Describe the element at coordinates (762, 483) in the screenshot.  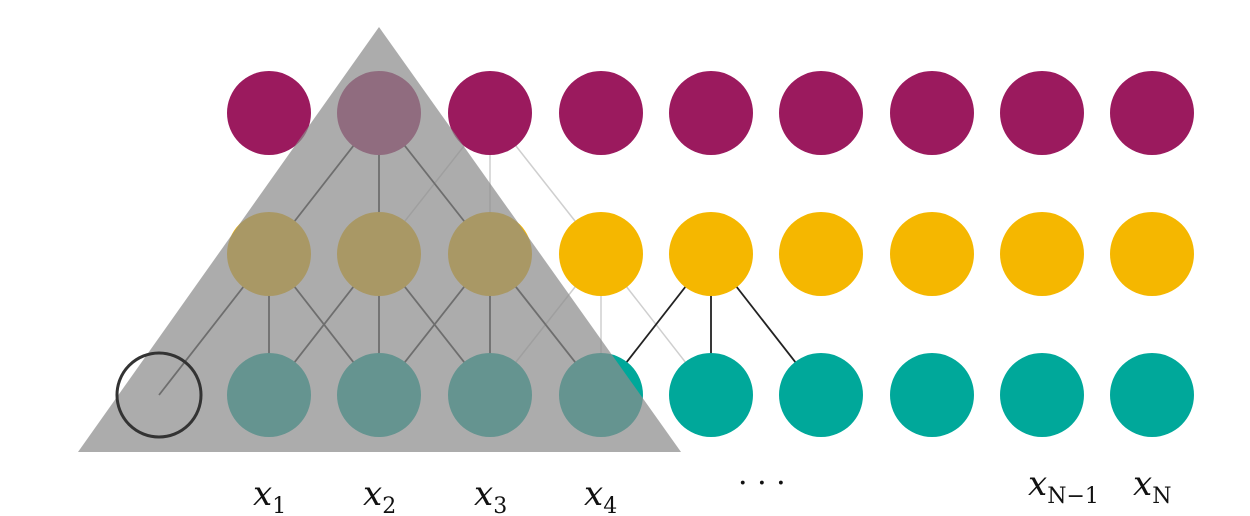
I see `ellipsis: · · ·` at that location.